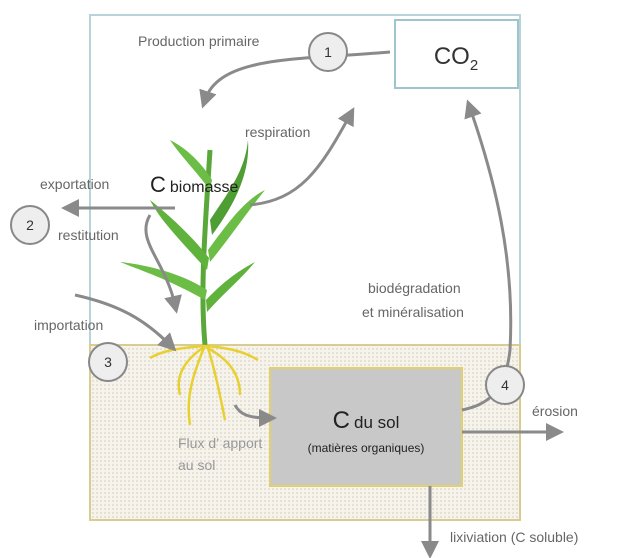 This screenshot has width=618, height=558. I want to click on label-biodegradation: et minéralisation, so click(413, 312).